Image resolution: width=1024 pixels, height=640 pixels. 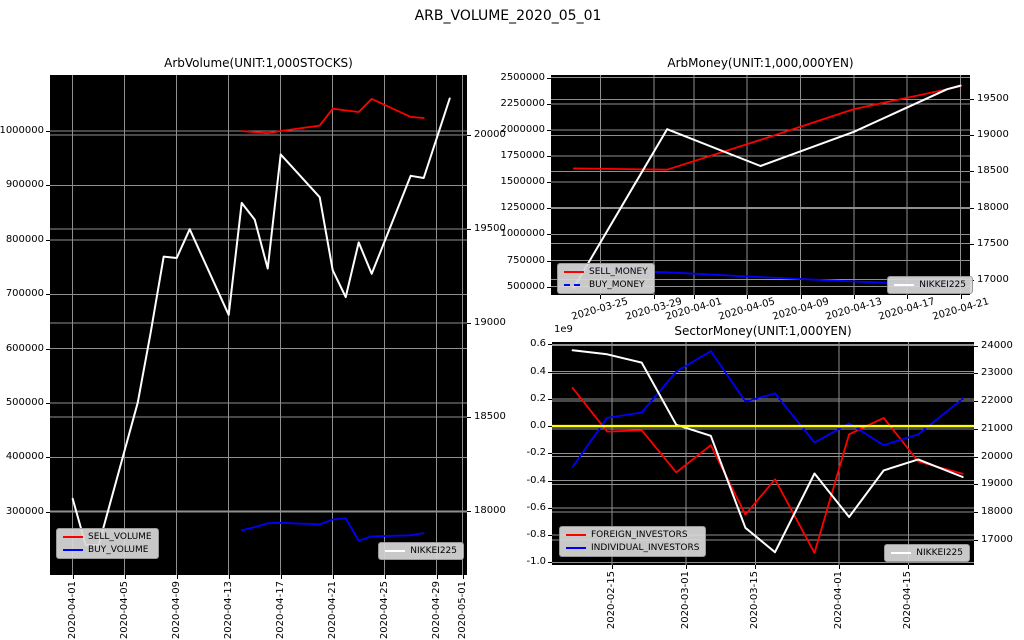 I want to click on buy-money-line-swatch, so click(x=574, y=285).